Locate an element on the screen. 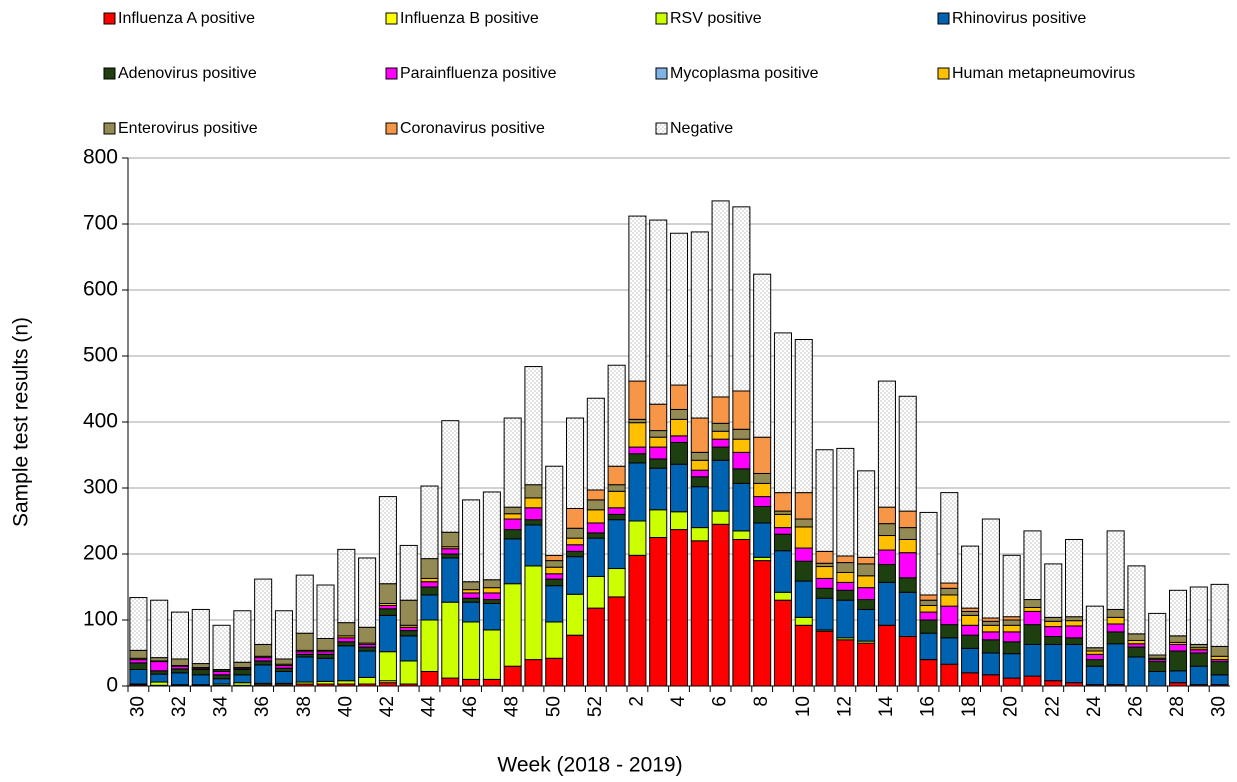  y-tick-label: 800 is located at coordinates (100, 157).